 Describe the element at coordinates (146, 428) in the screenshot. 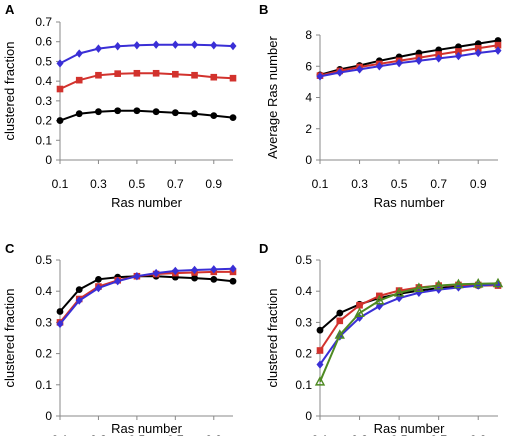

I see `panel-c-xlabel: Ras number` at that location.